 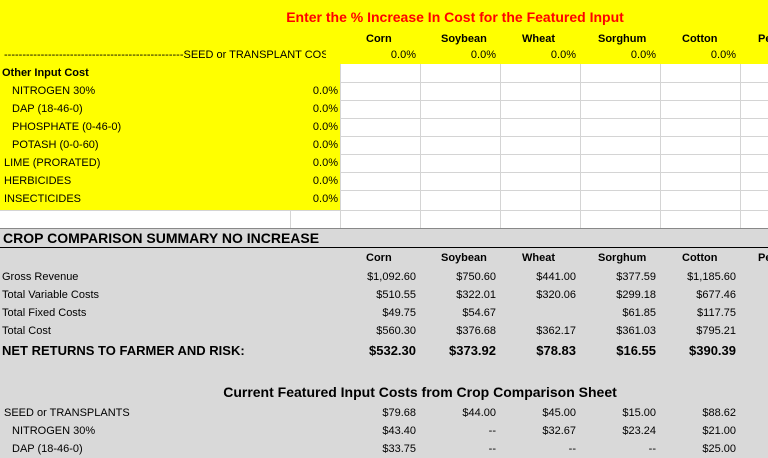 I want to click on input-pct-herbicides: 0.0%, so click(x=325, y=181).